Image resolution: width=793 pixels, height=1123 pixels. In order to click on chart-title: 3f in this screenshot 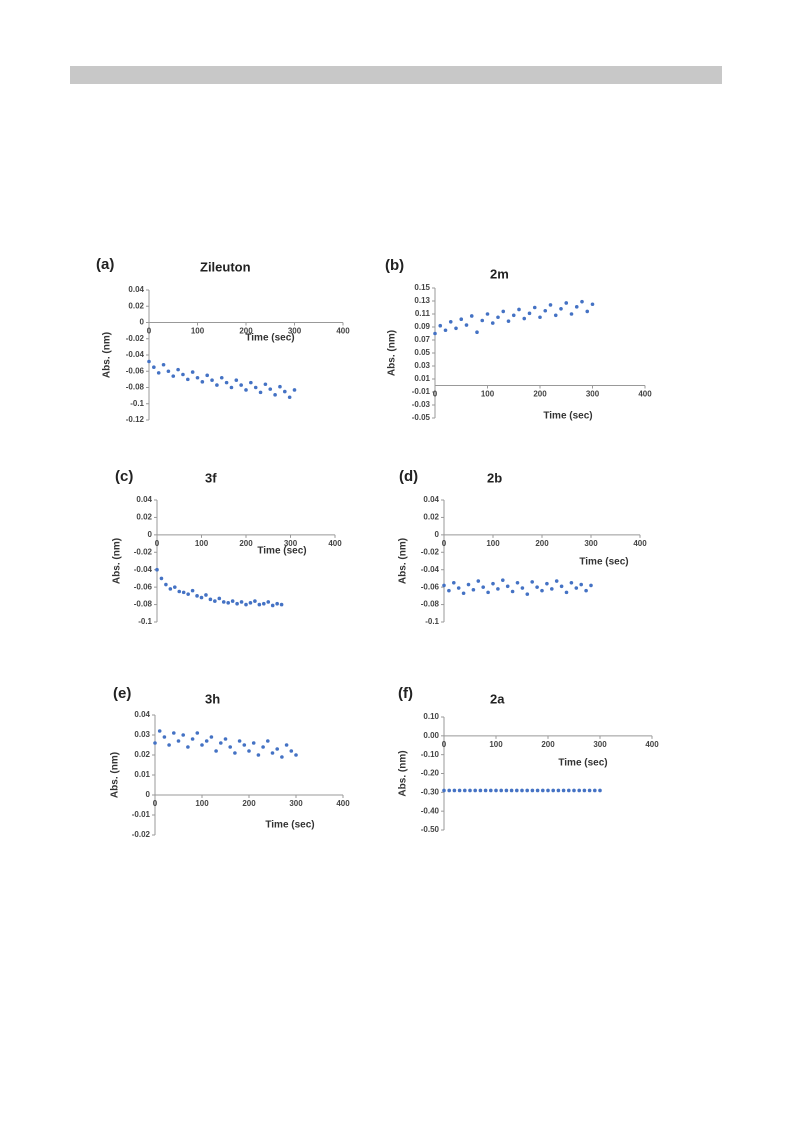, I will do `click(211, 477)`.